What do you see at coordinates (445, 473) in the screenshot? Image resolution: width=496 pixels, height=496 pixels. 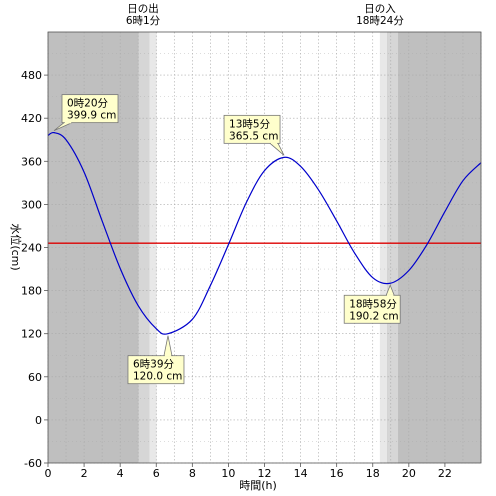 I see `x-tick-label: 22` at bounding box center [445, 473].